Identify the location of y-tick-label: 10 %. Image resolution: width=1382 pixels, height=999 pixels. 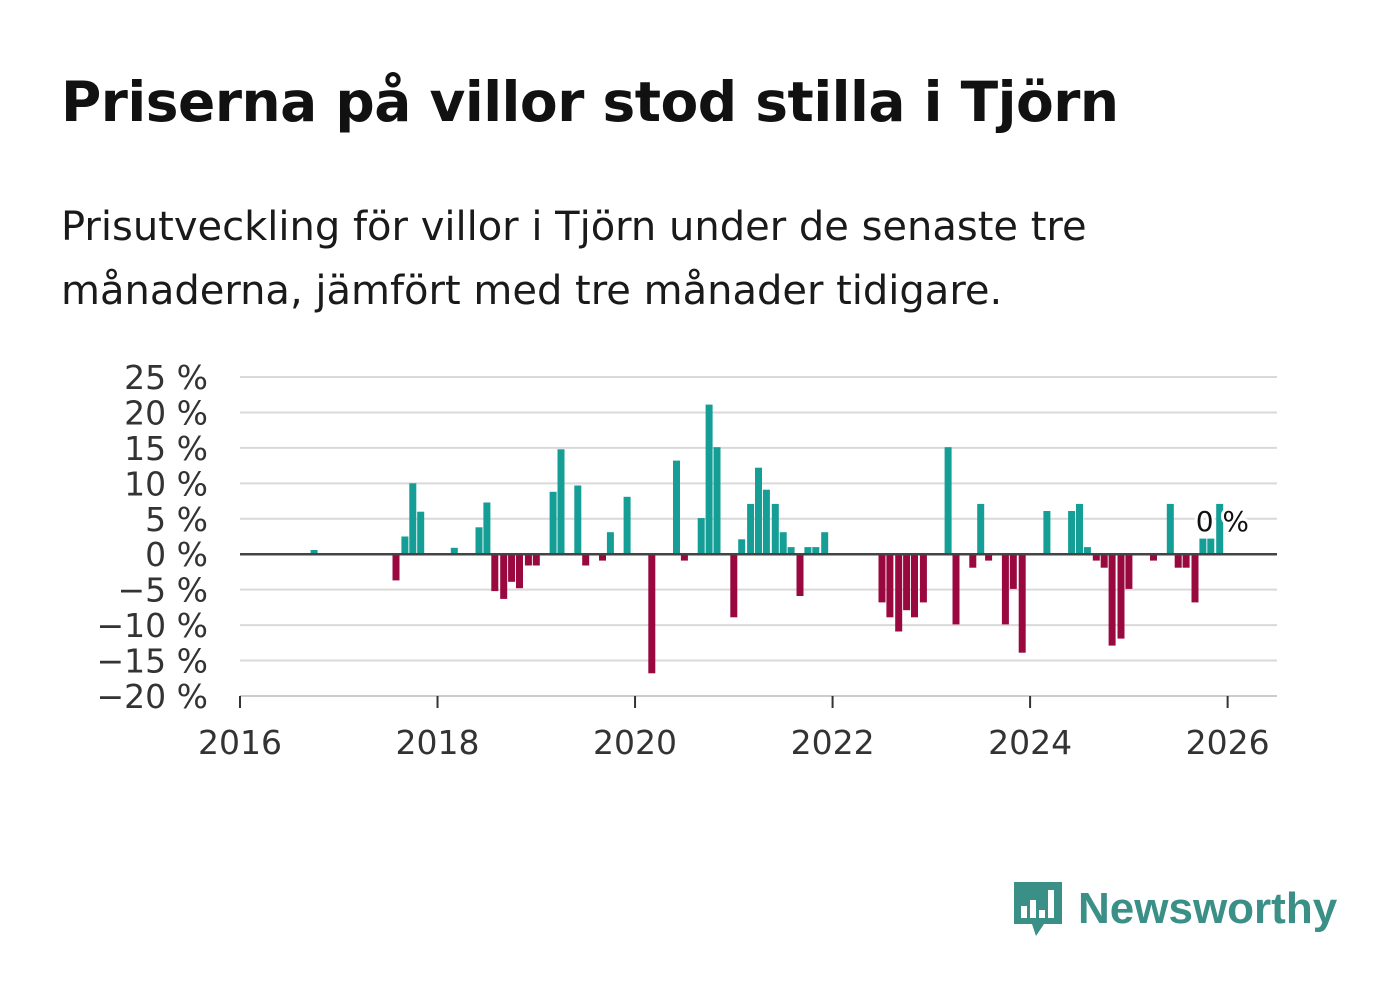
(166, 483).